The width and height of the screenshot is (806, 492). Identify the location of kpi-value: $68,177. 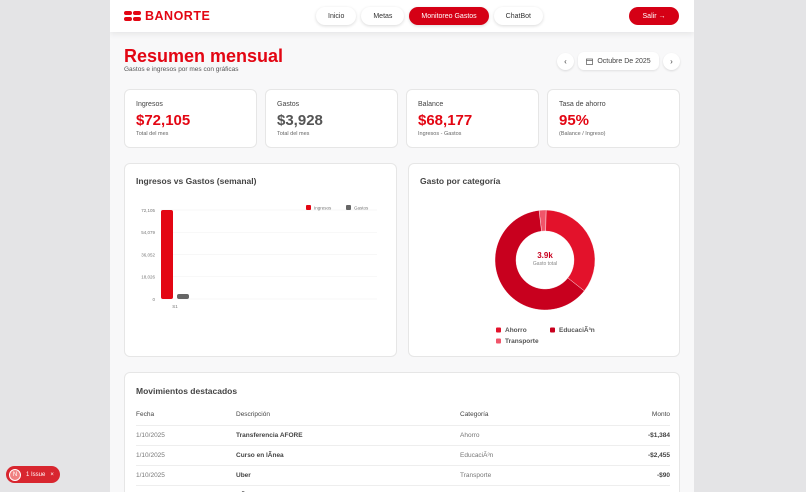
(445, 120).